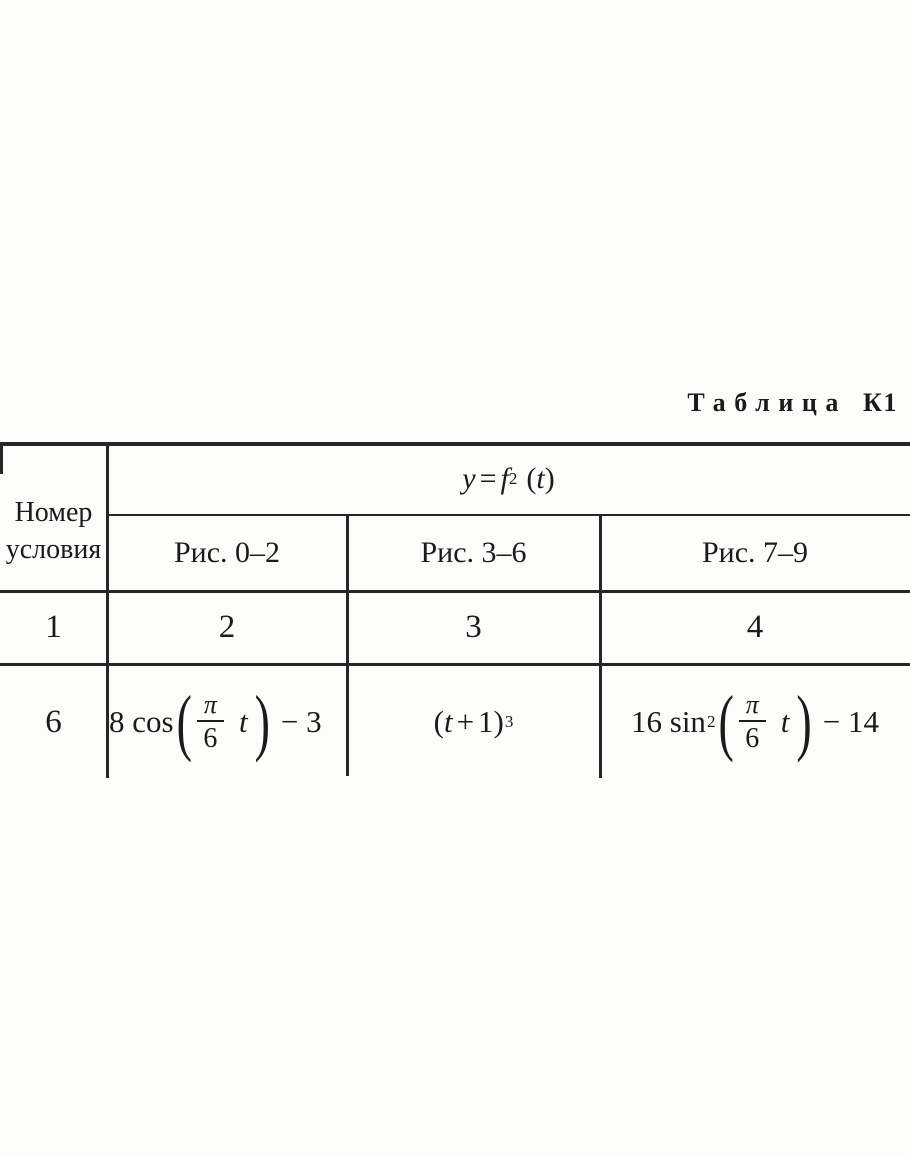  I want to click on f79-prefix: 16 sin, so click(668, 721).